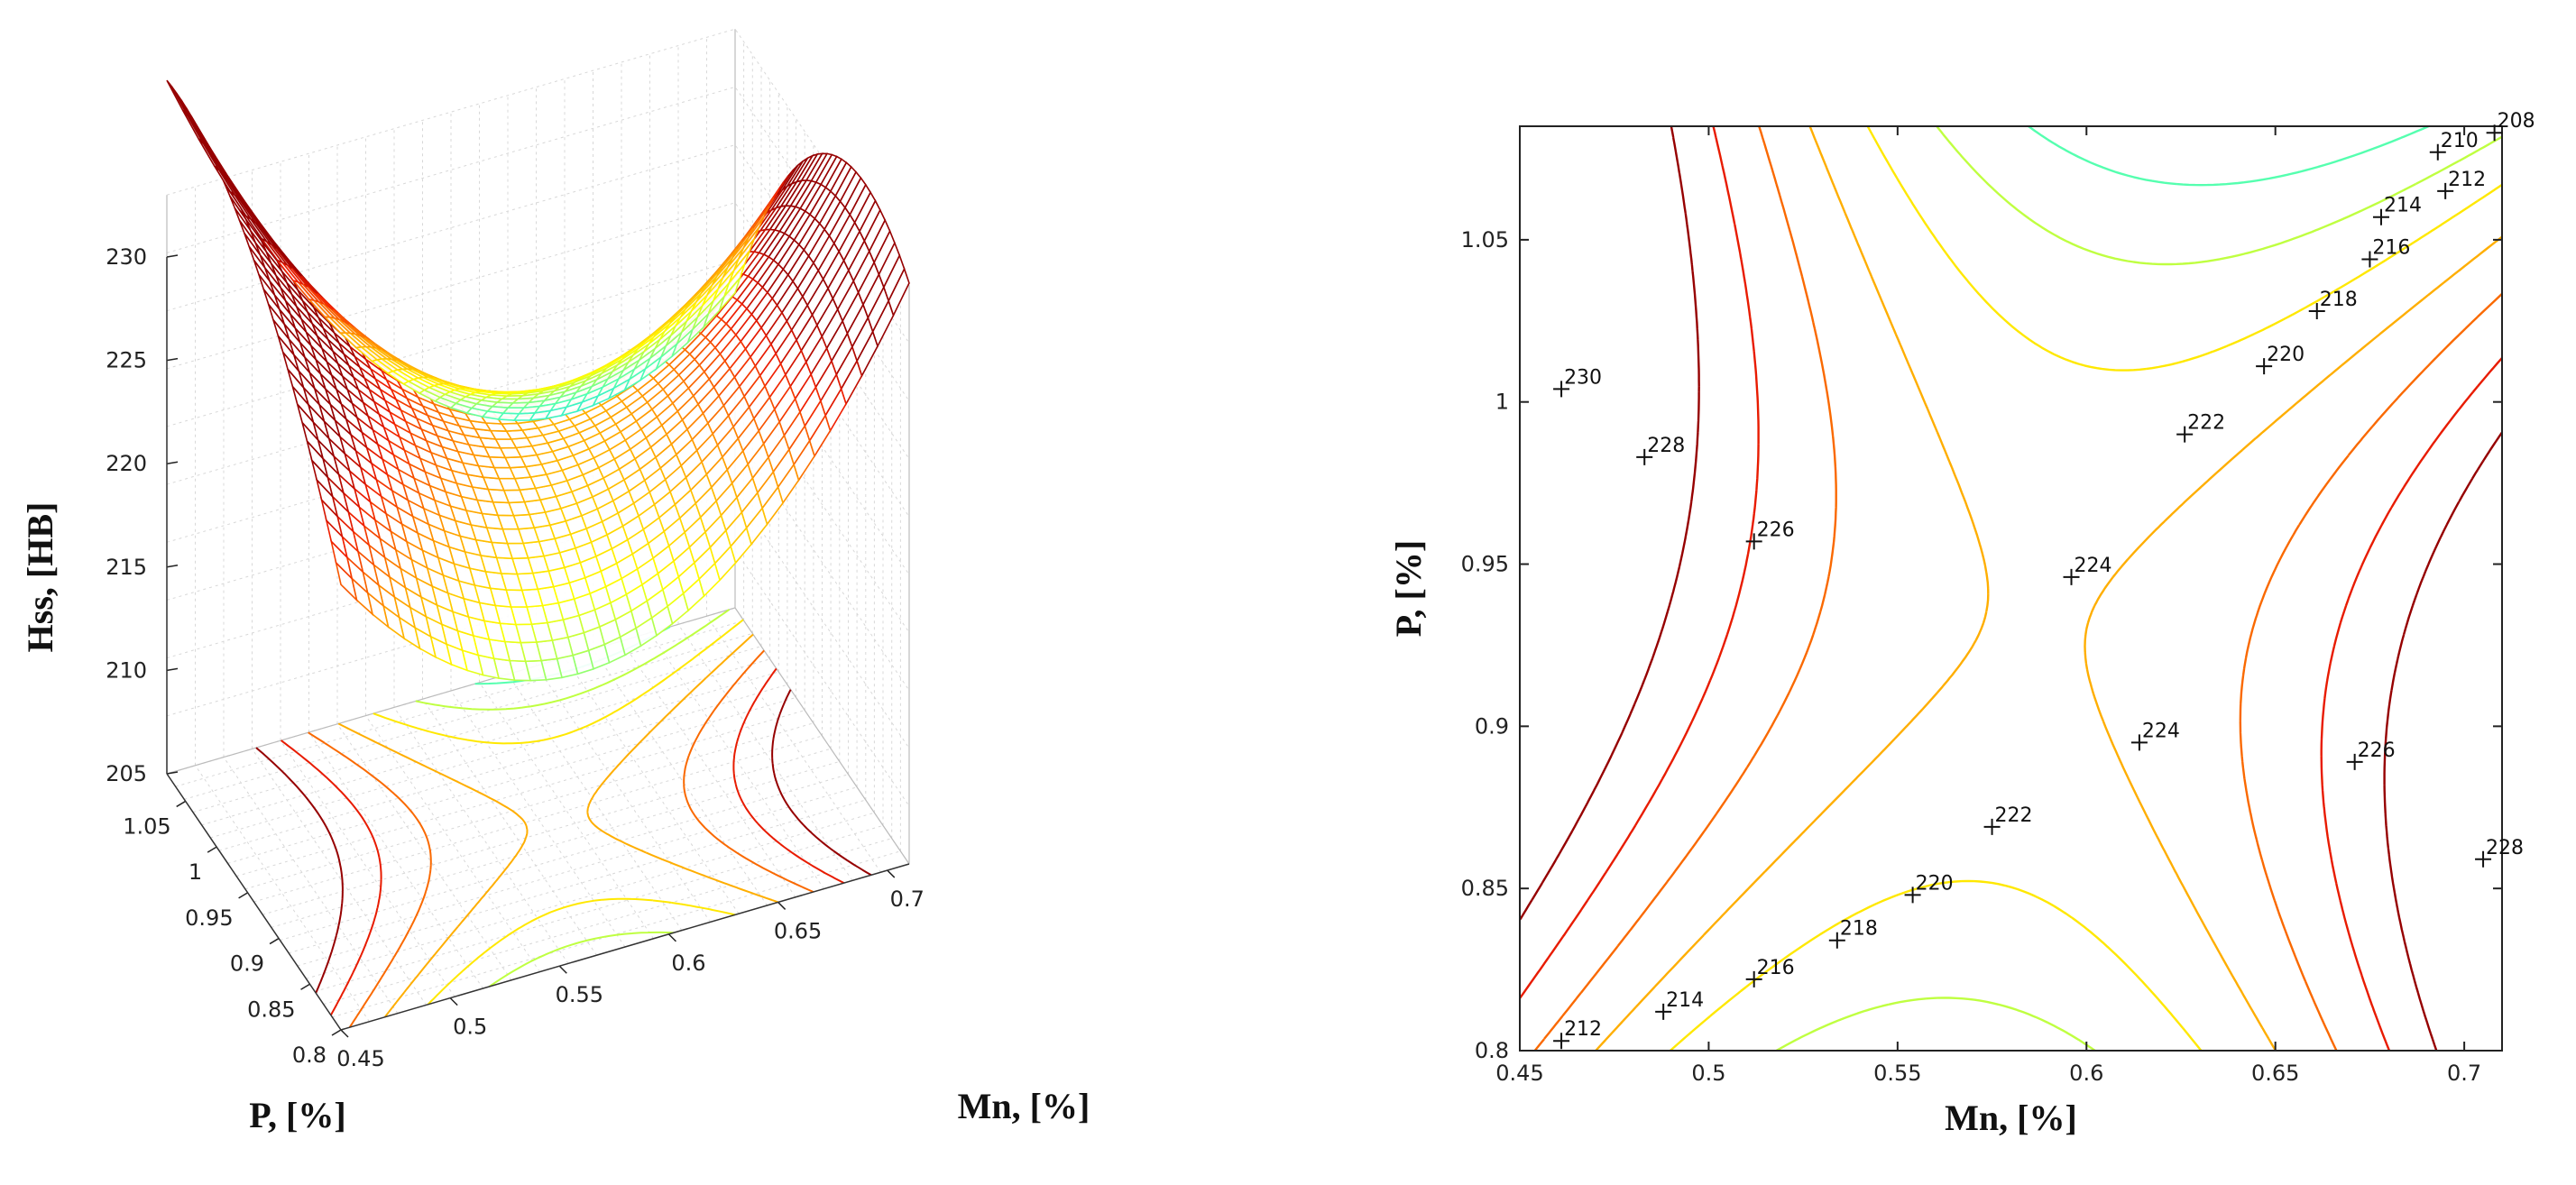  I want to click on mn-tick-label: 0.7, so click(907, 899).